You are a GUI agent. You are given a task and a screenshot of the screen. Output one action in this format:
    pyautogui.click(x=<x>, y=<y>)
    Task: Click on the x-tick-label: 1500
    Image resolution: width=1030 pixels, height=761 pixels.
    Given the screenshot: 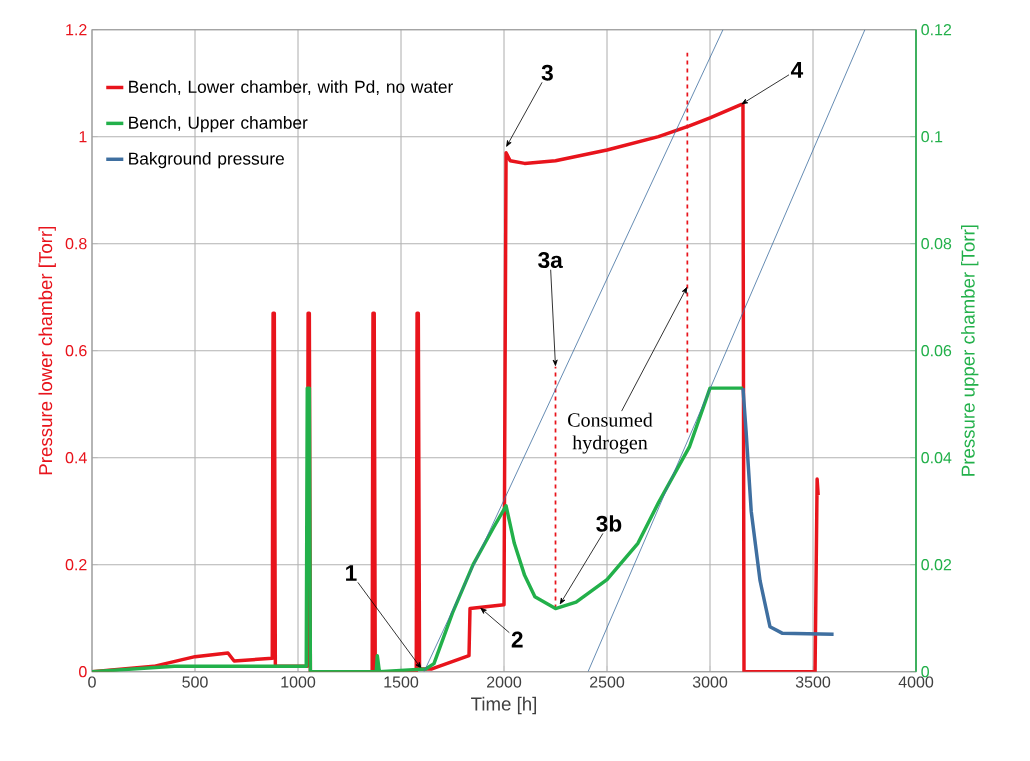 What is the action you would take?
    pyautogui.click(x=401, y=682)
    